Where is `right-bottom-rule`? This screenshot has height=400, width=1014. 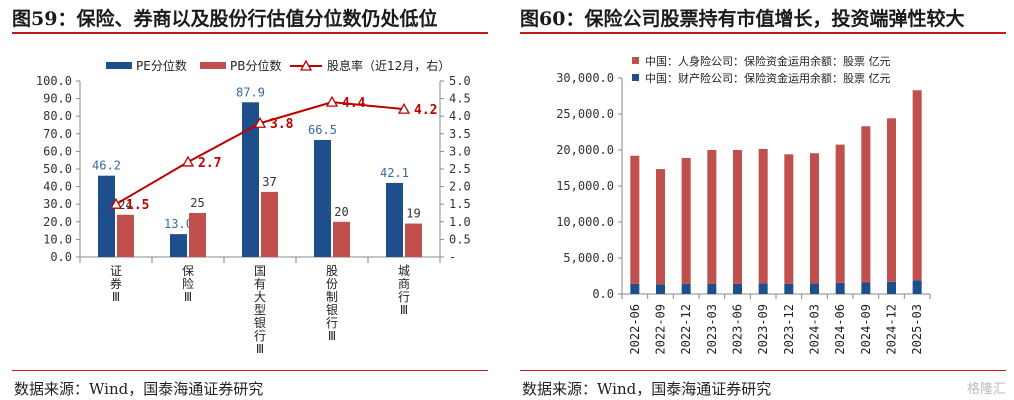 right-bottom-rule is located at coordinates (763, 370).